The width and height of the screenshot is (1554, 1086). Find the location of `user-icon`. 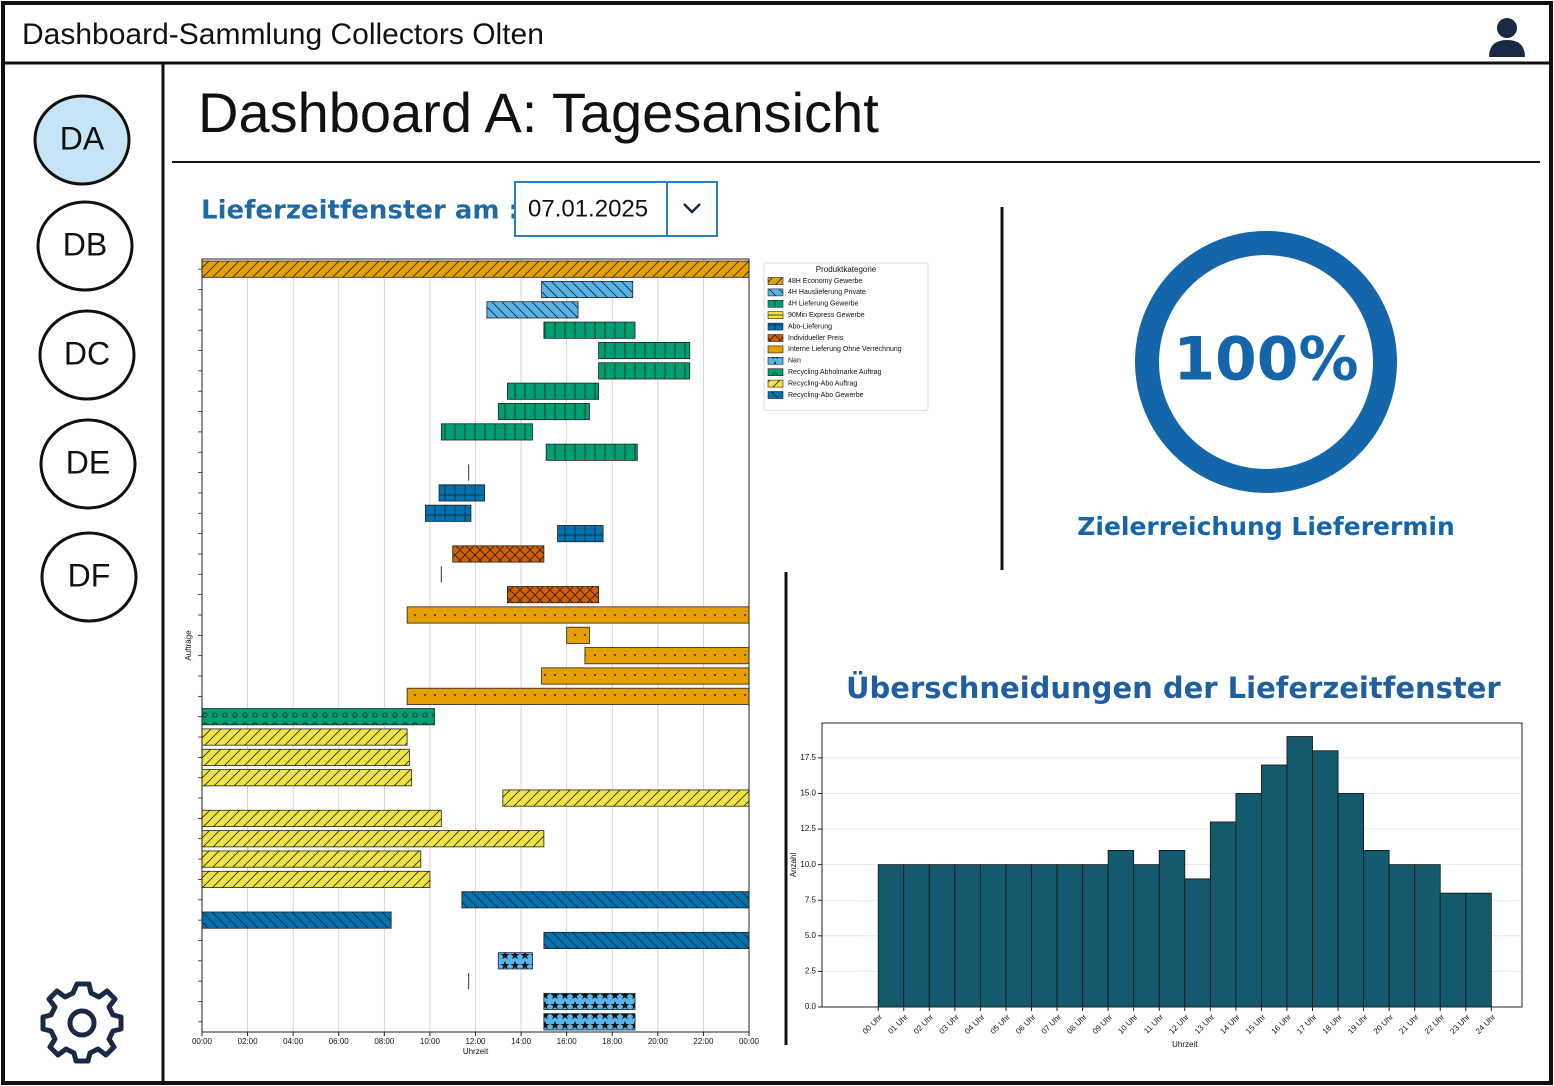

user-icon is located at coordinates (1507, 37).